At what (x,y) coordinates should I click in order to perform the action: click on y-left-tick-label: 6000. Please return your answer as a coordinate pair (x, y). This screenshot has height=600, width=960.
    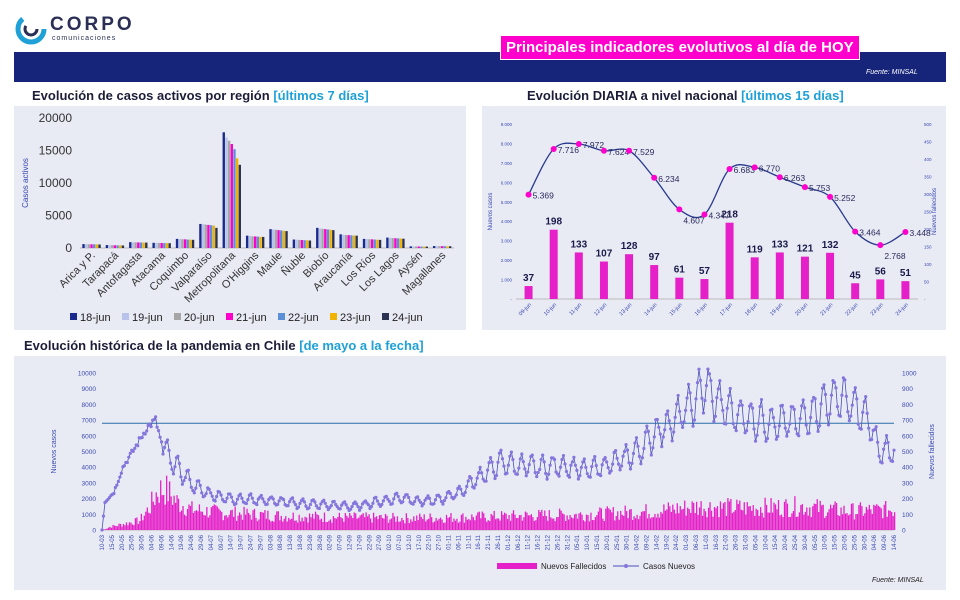
    Looking at the image, I should click on (89, 436).